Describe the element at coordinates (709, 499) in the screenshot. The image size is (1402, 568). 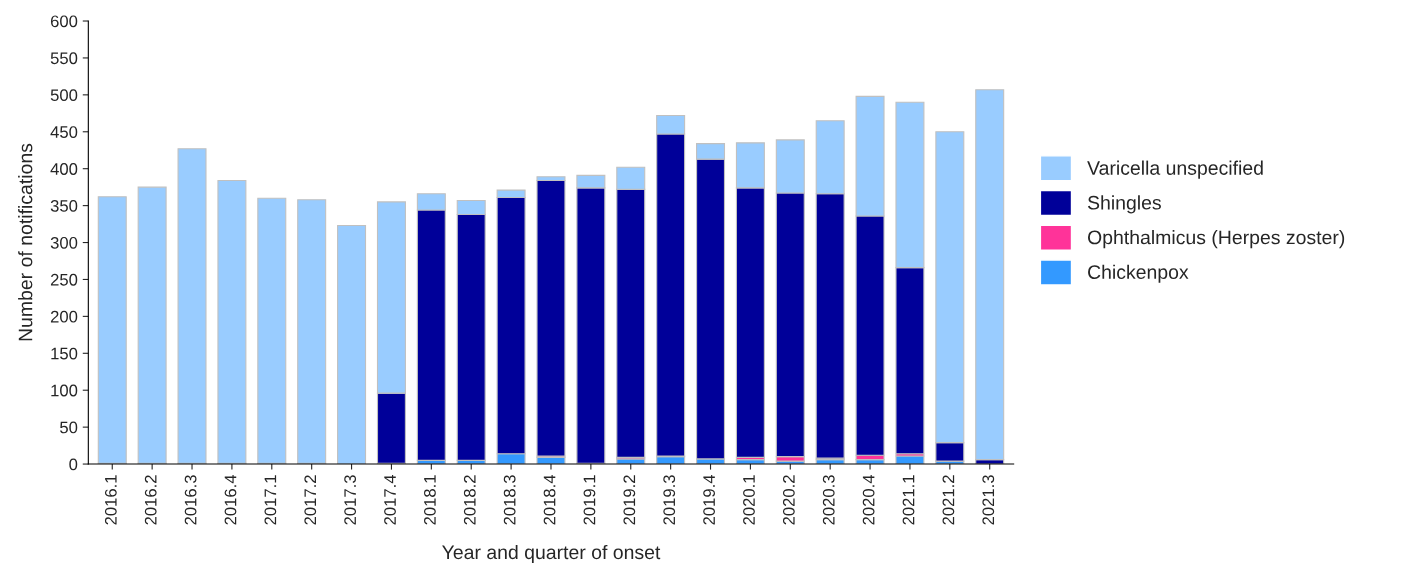
I see `x-tick-label: 2019.4` at that location.